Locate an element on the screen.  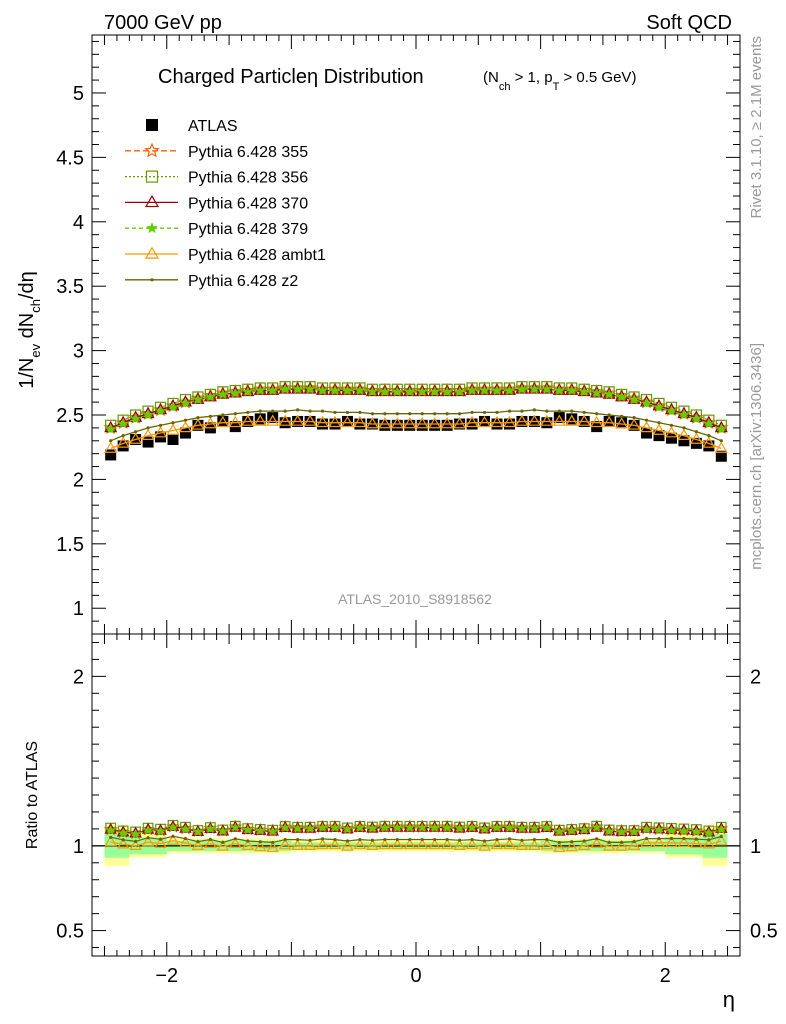
legend-item-pythia-6-428-z2: Pythia 6.428 z2 is located at coordinates (211, 281).